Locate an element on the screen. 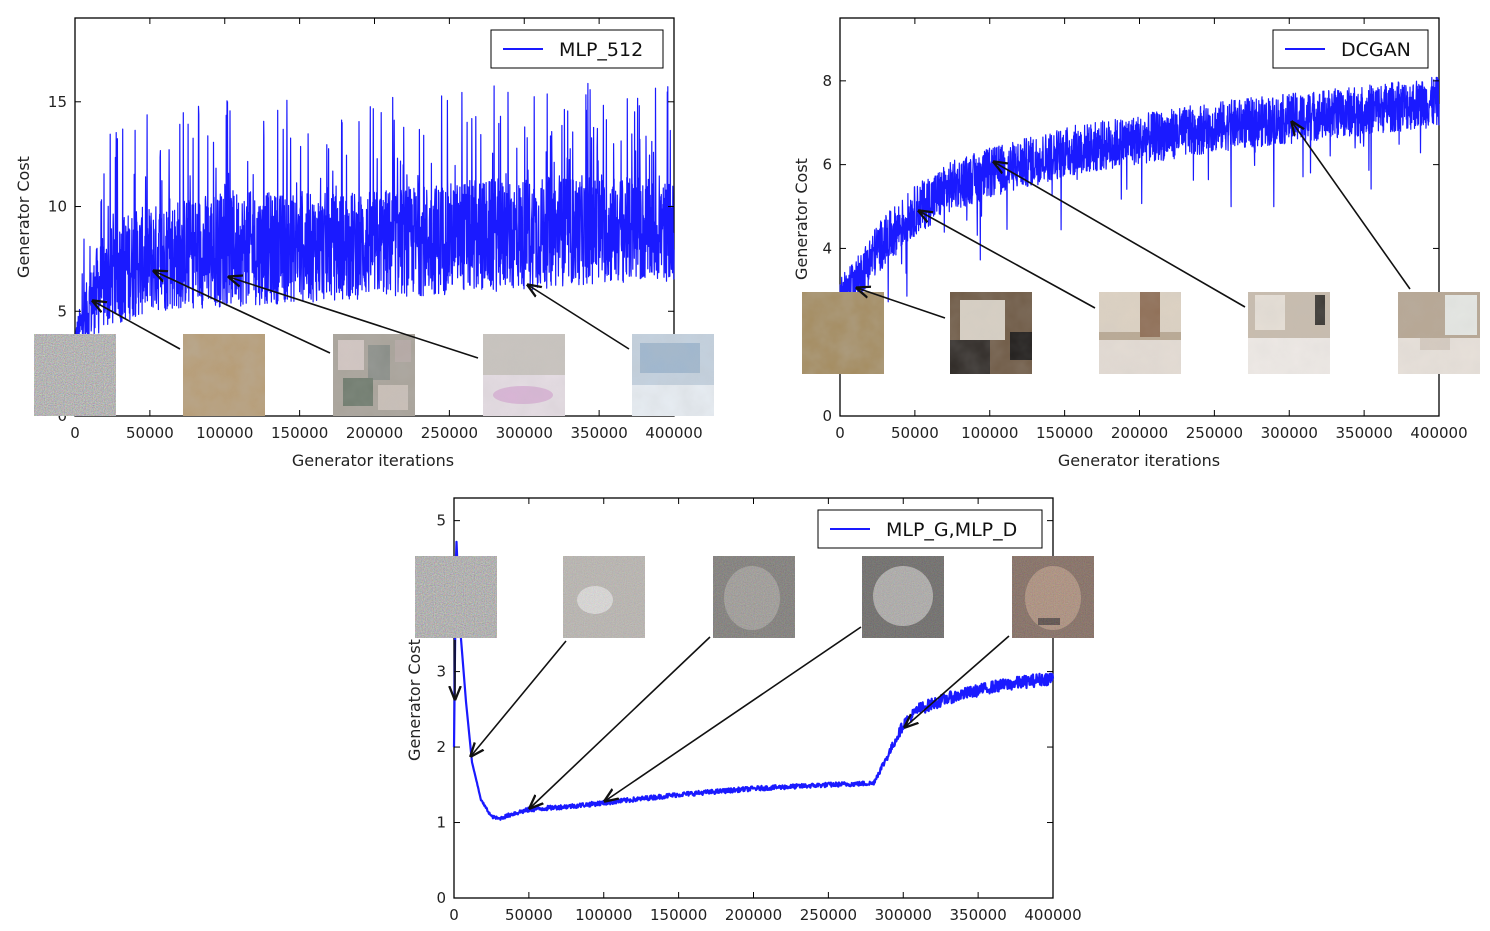 This screenshot has width=1490, height=931. series-dcgan is located at coordinates (1139, 208).